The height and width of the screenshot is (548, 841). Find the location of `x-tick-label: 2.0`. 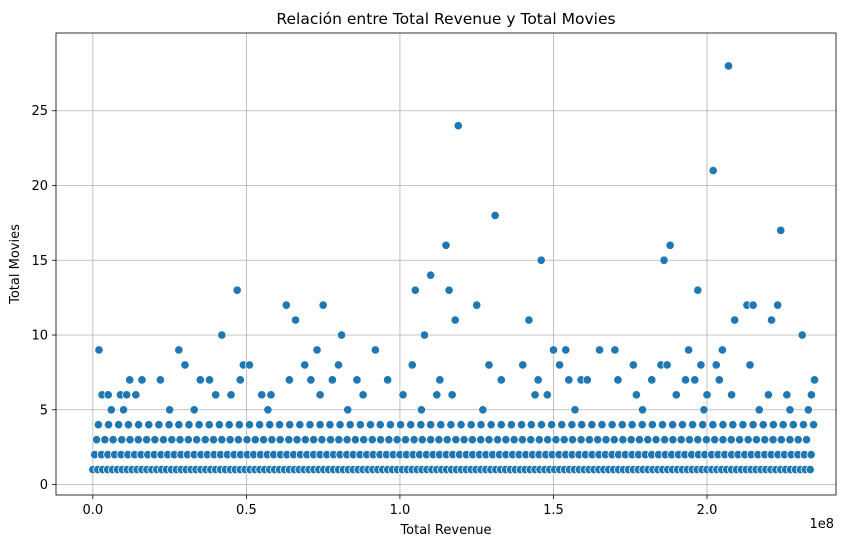

x-tick-label: 2.0 is located at coordinates (707, 510).